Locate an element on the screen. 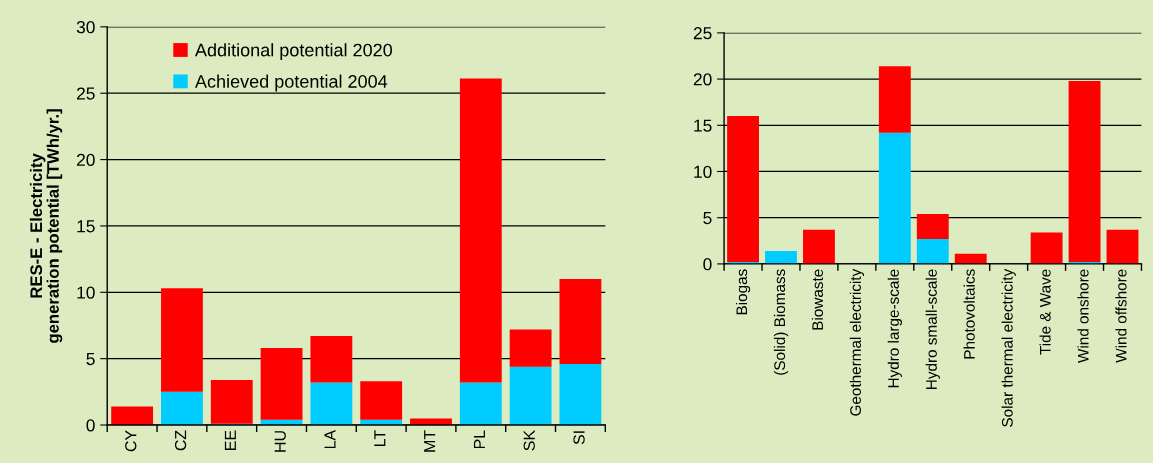 This screenshot has width=1153, height=463. x-tick-label: (Solid) Biomass is located at coordinates (781, 322).